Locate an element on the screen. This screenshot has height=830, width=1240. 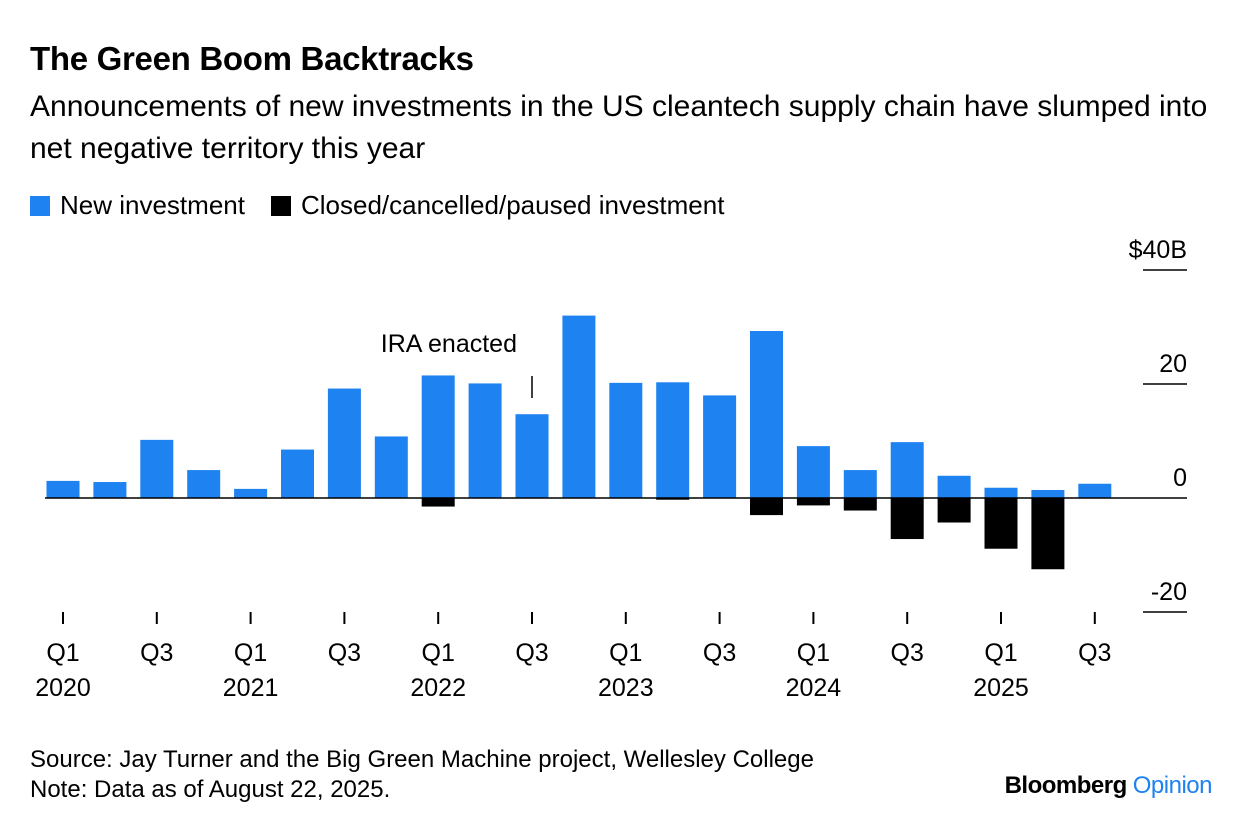
y-tick-label: $40B is located at coordinates (1158, 250).